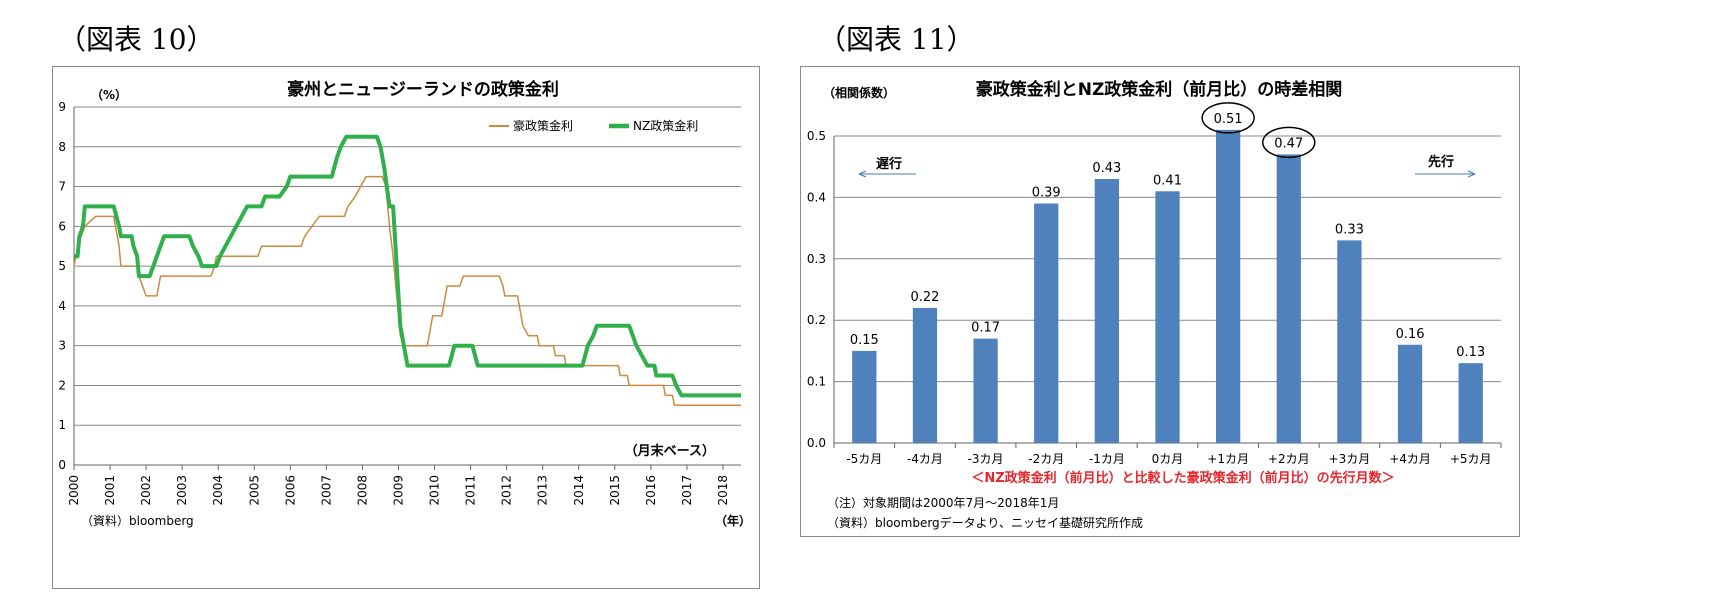  I want to click on lead-arrow-head-icon, so click(1471, 174).